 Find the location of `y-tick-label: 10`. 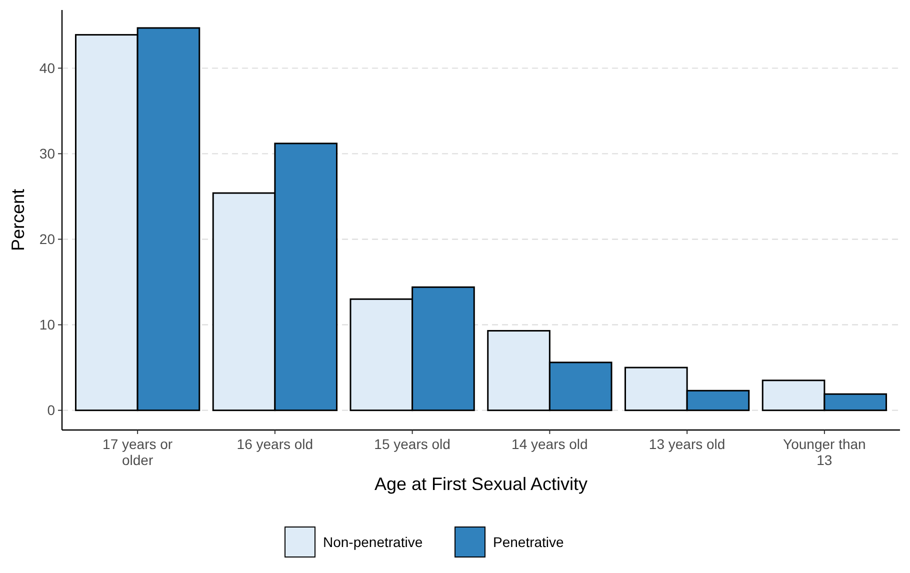

y-tick-label: 10 is located at coordinates (47, 324).